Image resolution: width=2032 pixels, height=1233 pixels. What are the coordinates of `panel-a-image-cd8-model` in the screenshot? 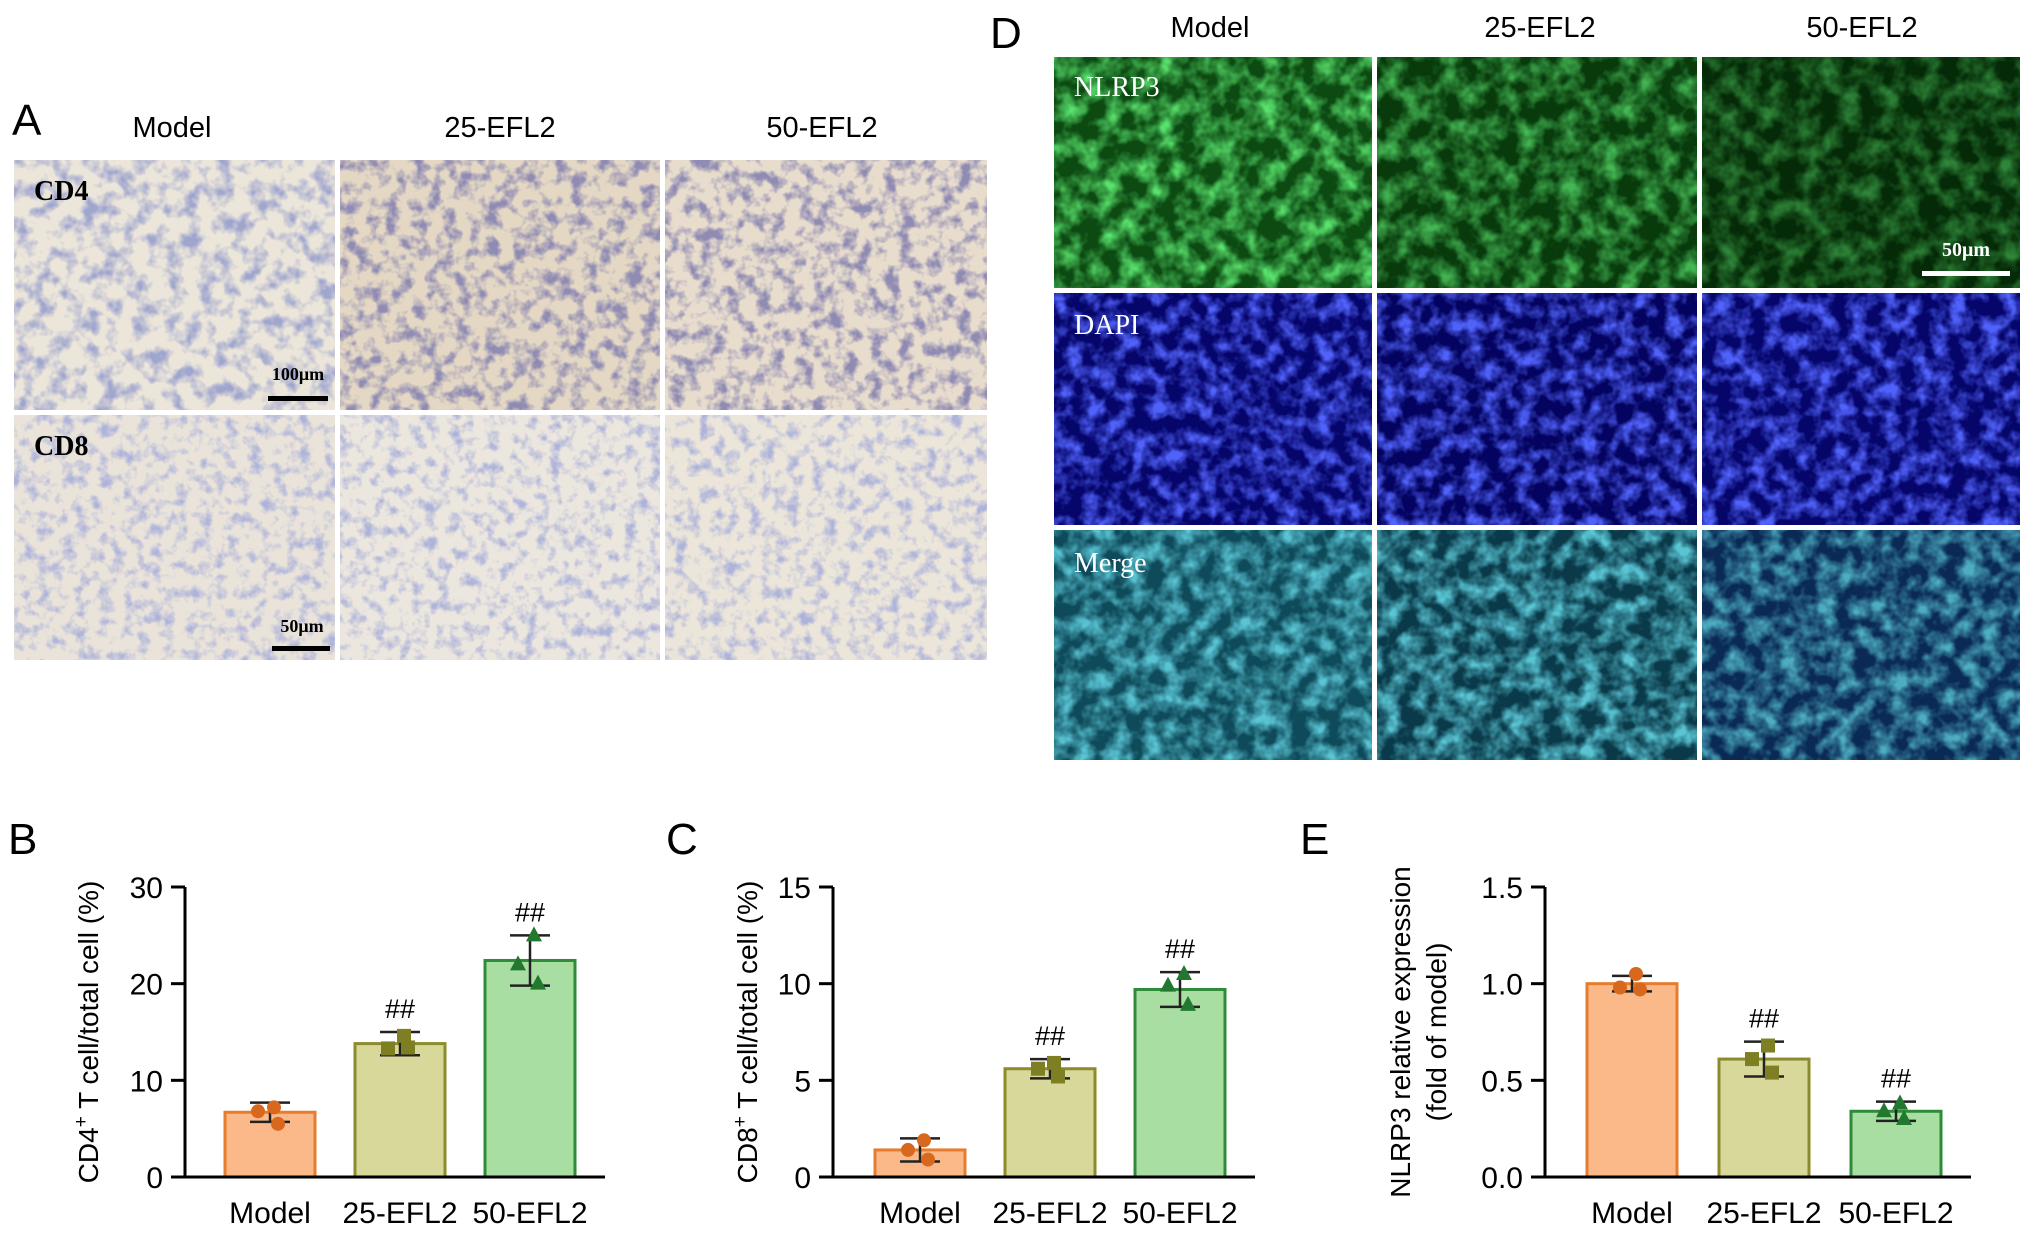 It's located at (174, 537).